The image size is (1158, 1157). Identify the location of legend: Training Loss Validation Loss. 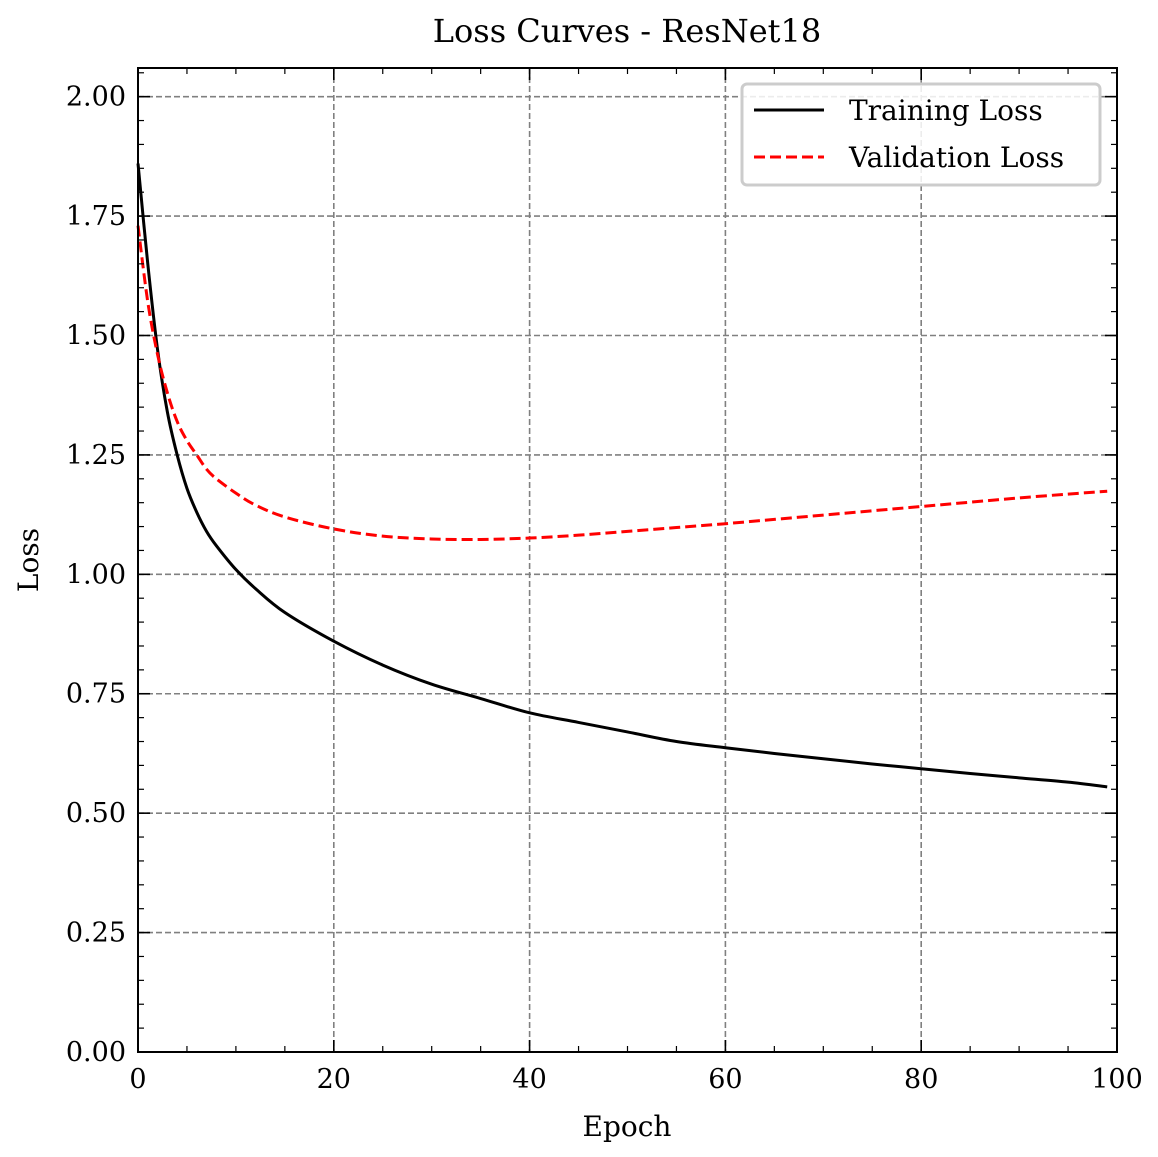
(921, 134).